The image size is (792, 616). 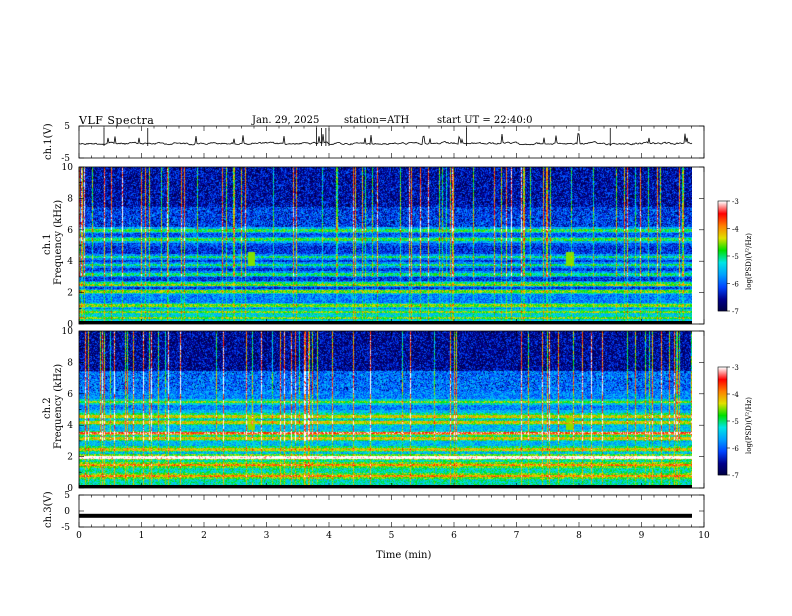 I want to click on x-axis-label: Time (min), so click(x=404, y=555).